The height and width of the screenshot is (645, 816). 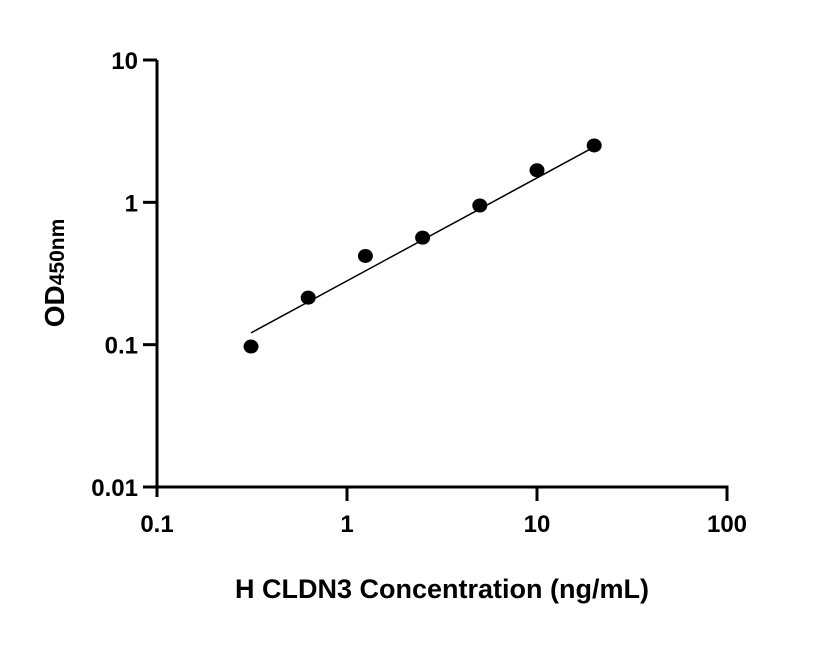 I want to click on x-tick-label: 100, so click(x=727, y=524).